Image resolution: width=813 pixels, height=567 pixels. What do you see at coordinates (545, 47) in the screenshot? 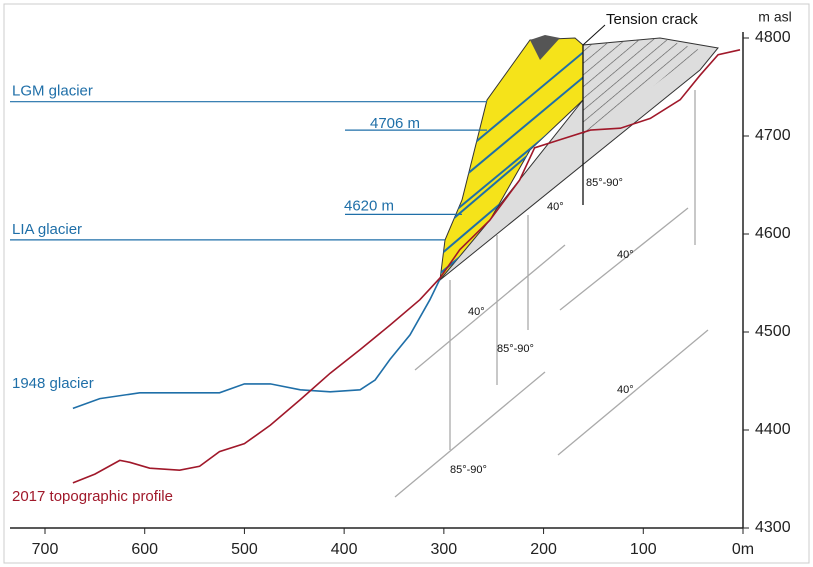
I see `cap` at bounding box center [545, 47].